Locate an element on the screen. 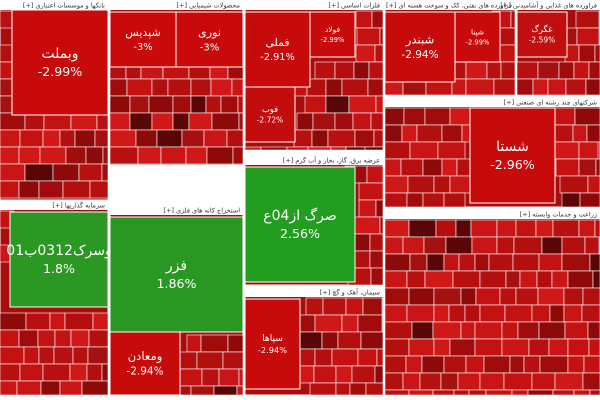  stock-name: فملی is located at coordinates (277, 42).